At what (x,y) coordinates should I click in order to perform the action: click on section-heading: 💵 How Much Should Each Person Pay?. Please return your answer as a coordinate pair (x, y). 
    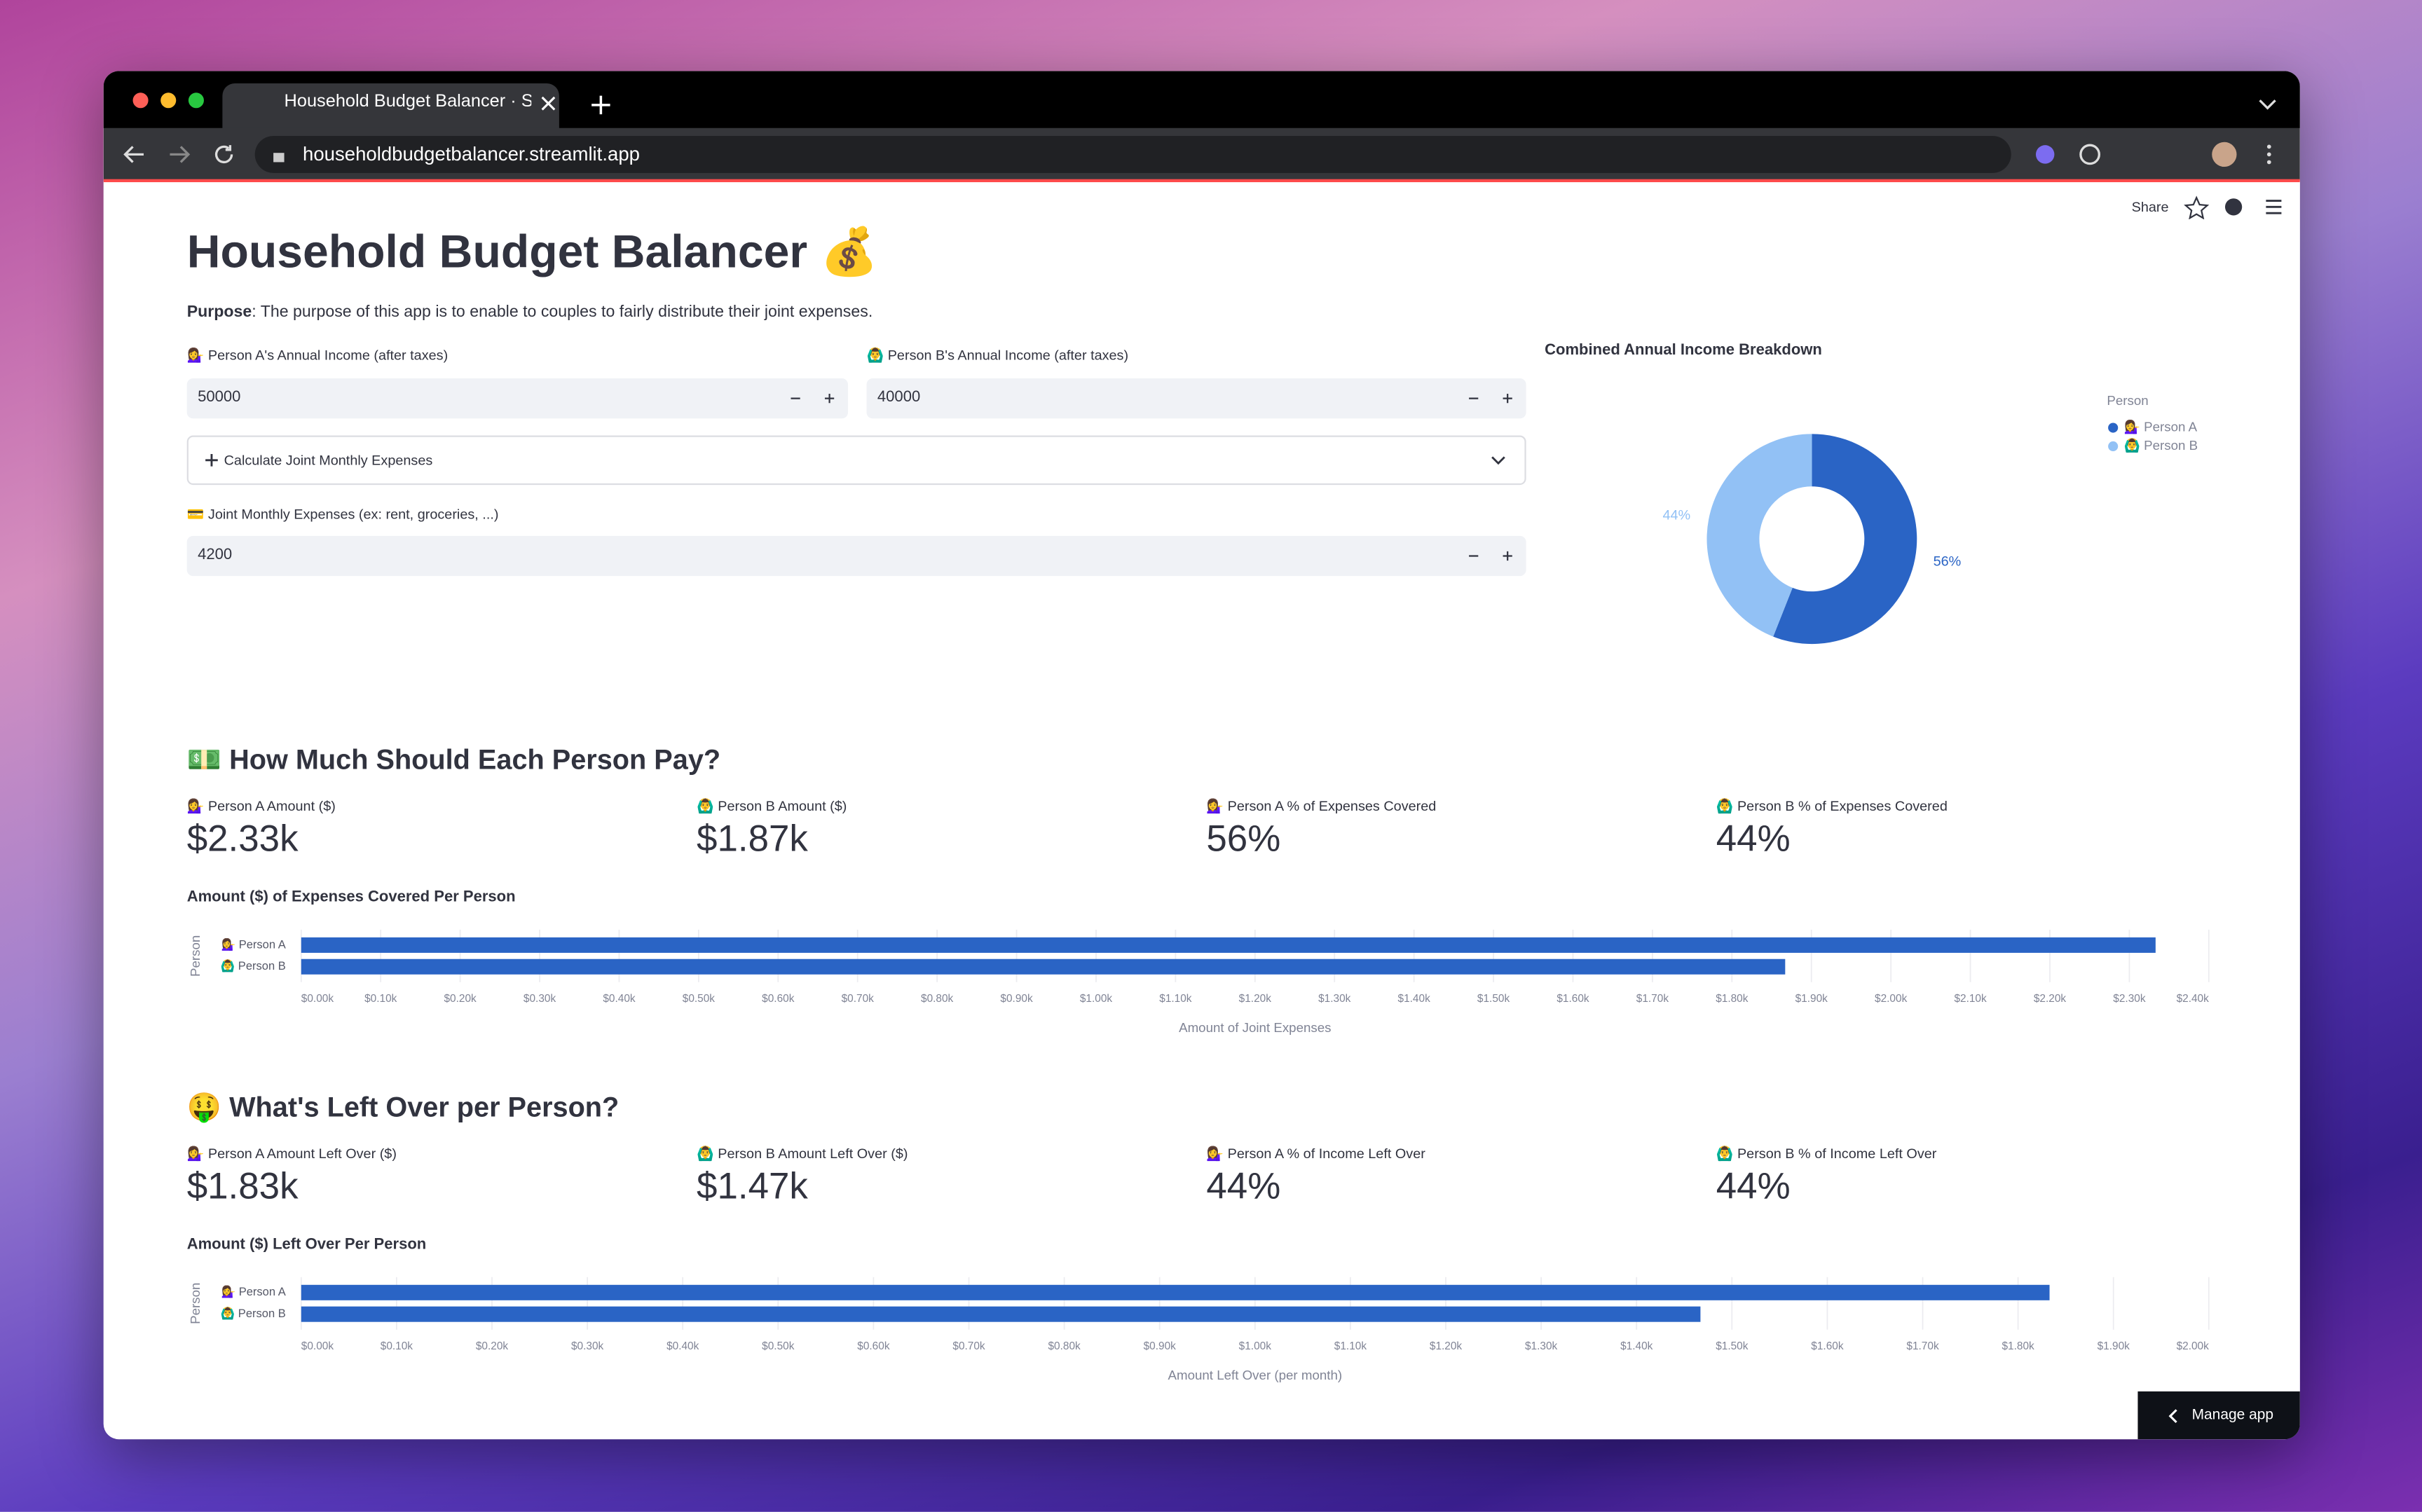
    Looking at the image, I should click on (453, 760).